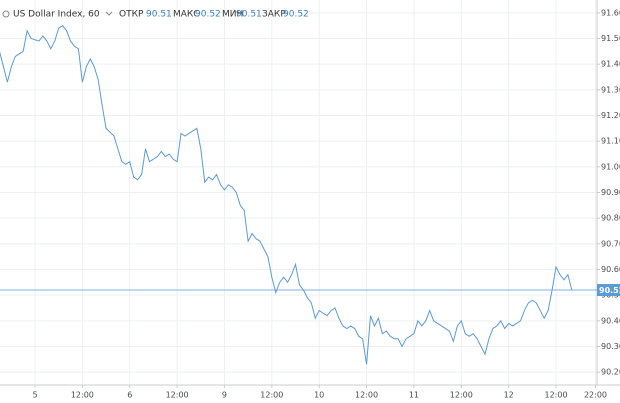 Image resolution: width=620 pixels, height=403 pixels. What do you see at coordinates (129, 395) in the screenshot?
I see `x-tick-label: 6` at bounding box center [129, 395].